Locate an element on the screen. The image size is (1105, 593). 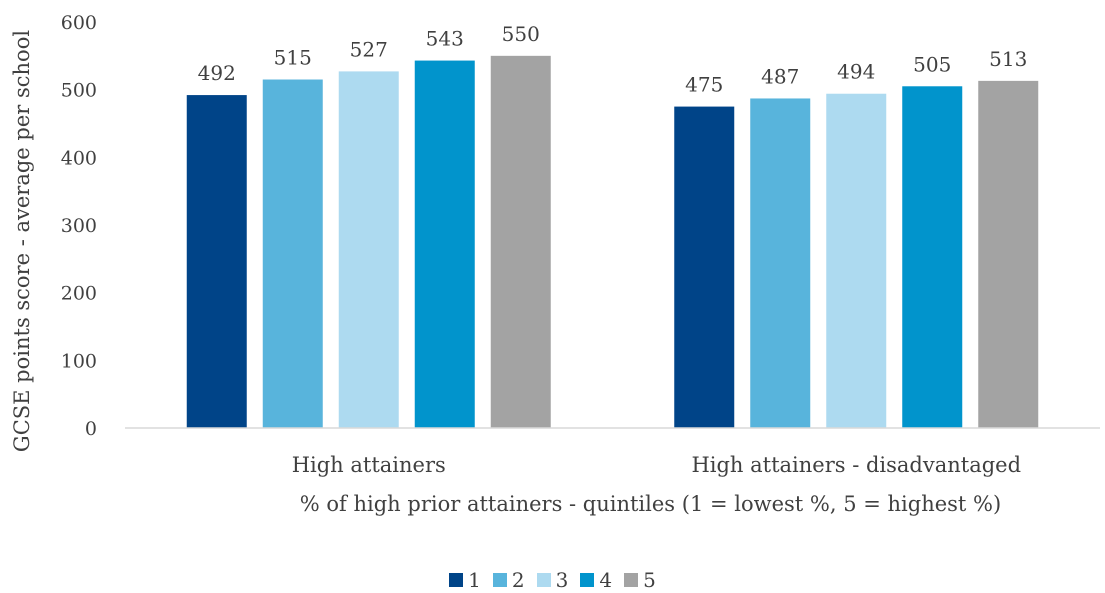
legend-item-2: 2 is located at coordinates (508, 580).